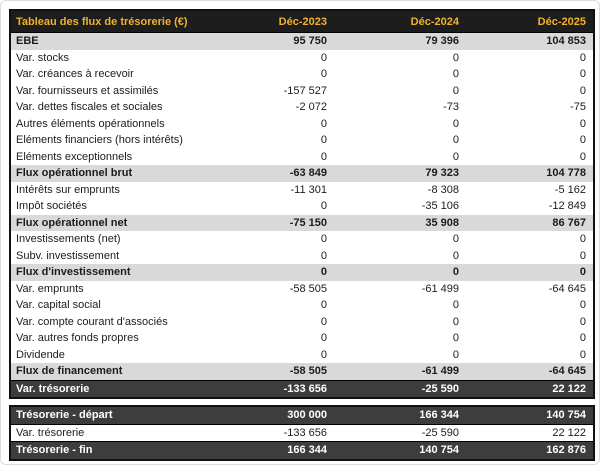 This screenshot has height=465, width=600. Describe the element at coordinates (110, 140) in the screenshot. I see `row-label: Eléments financiers (hors intérêts)` at that location.